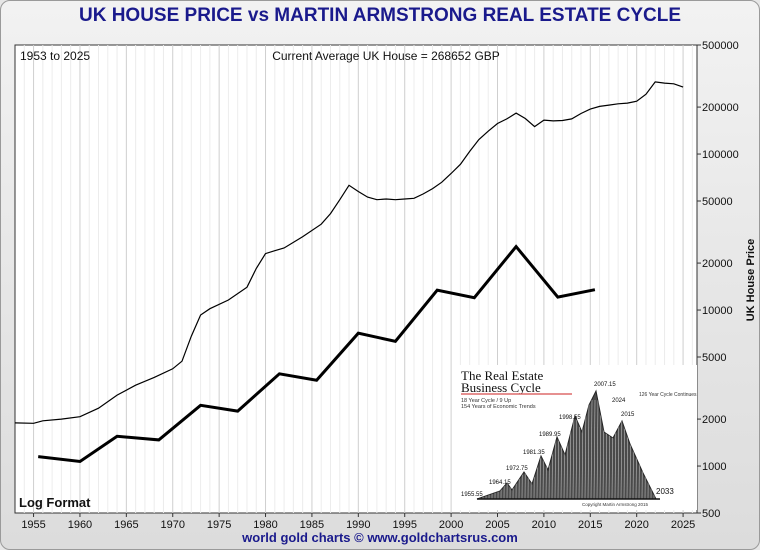  I want to click on y-tick-label-500: 500, so click(711, 514).